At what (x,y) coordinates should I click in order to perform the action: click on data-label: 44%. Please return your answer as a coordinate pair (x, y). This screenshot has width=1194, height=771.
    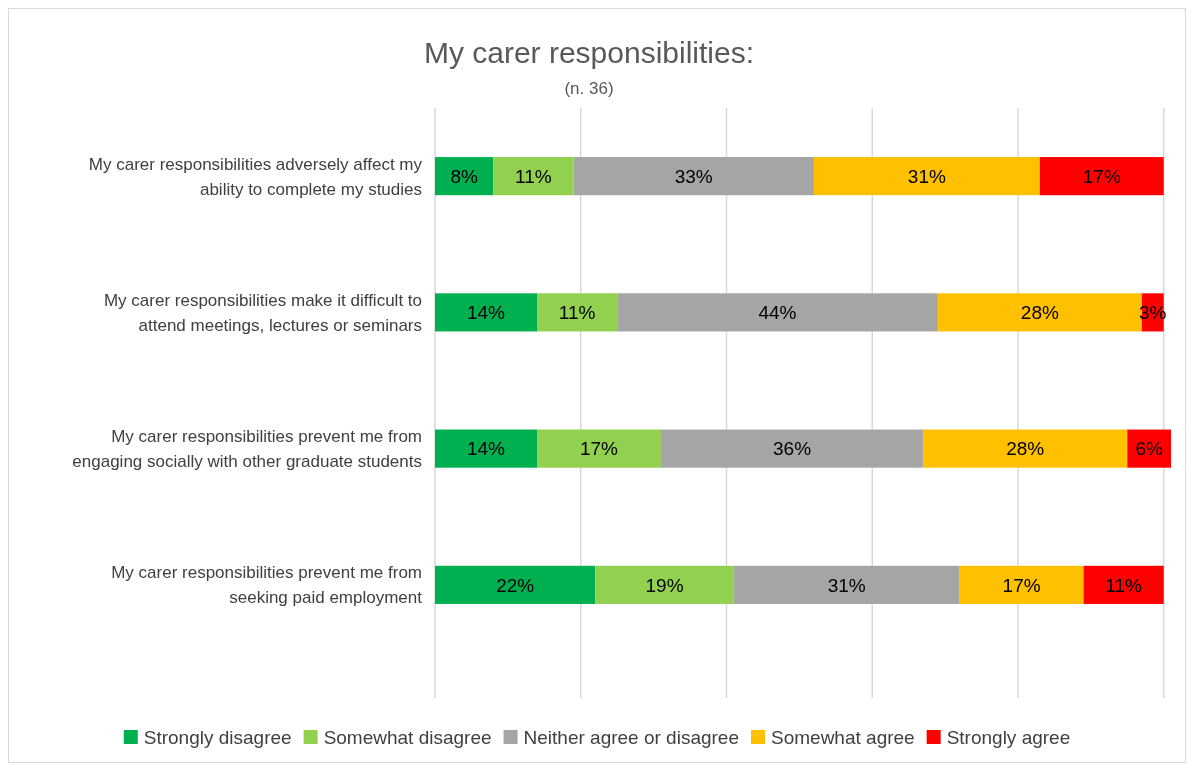
    Looking at the image, I should click on (777, 313).